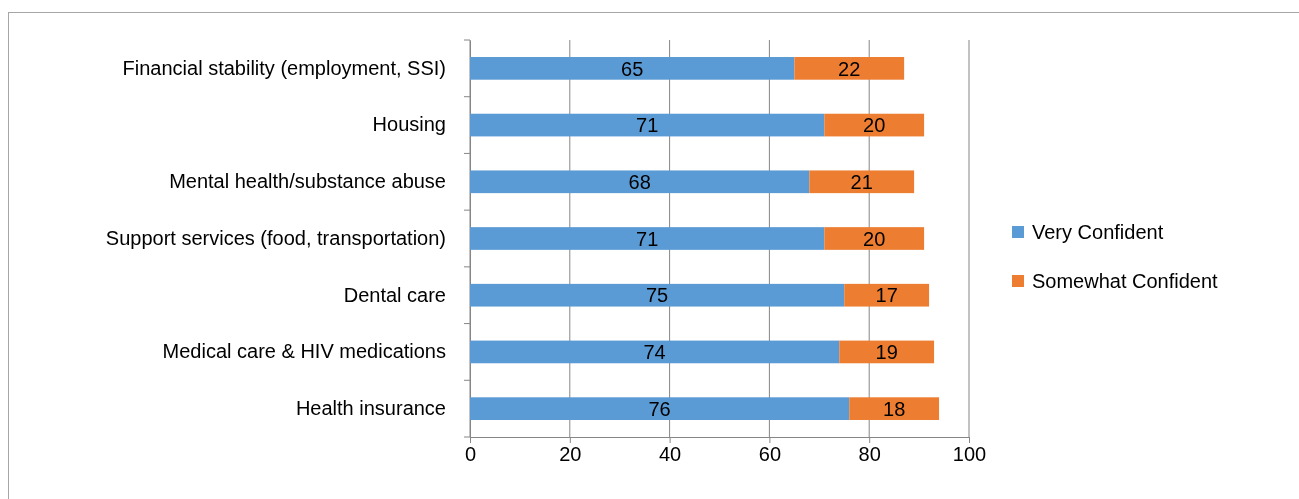 Image resolution: width=1299 pixels, height=499 pixels. What do you see at coordinates (307, 181) in the screenshot?
I see `y-tick-label: Mental health/substance abuse` at bounding box center [307, 181].